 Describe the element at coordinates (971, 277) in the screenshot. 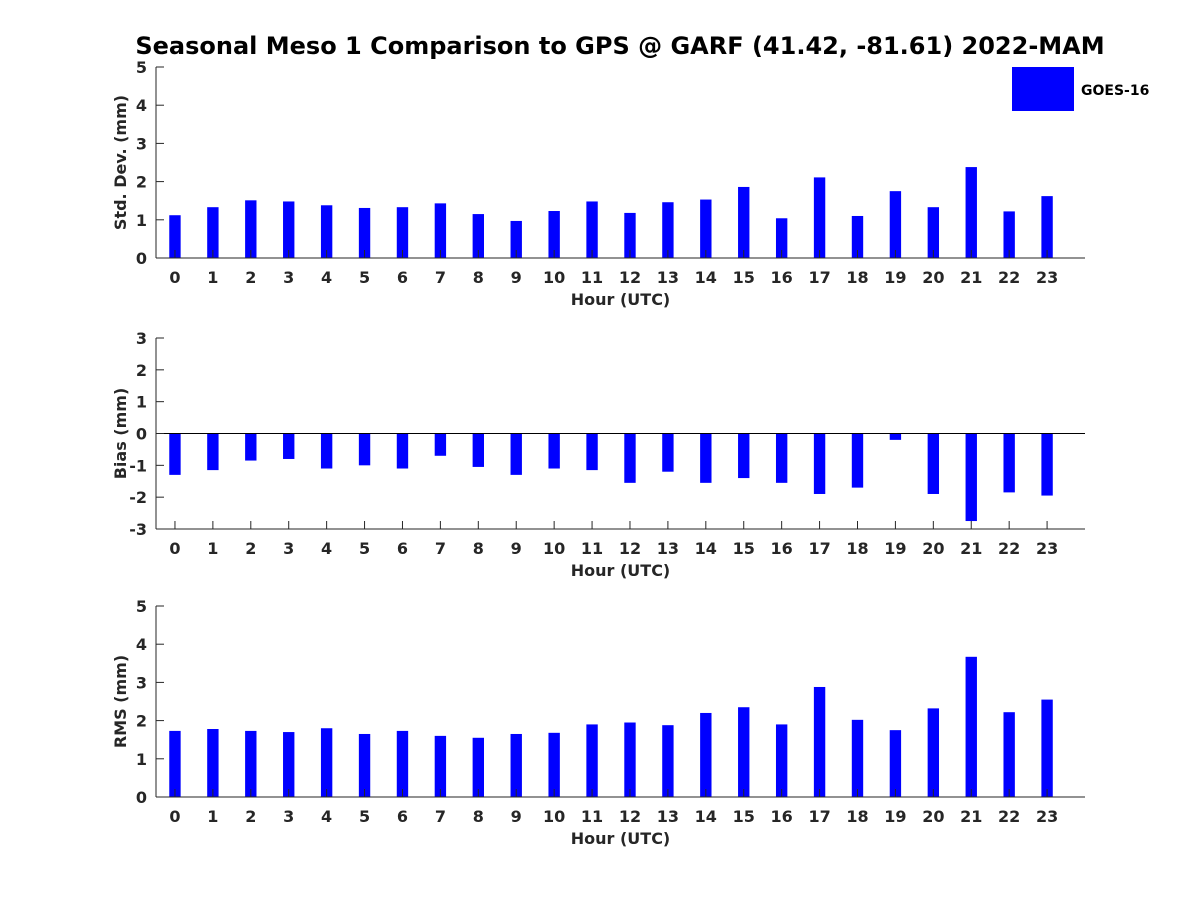

I see `x-tick-label: 21` at that location.